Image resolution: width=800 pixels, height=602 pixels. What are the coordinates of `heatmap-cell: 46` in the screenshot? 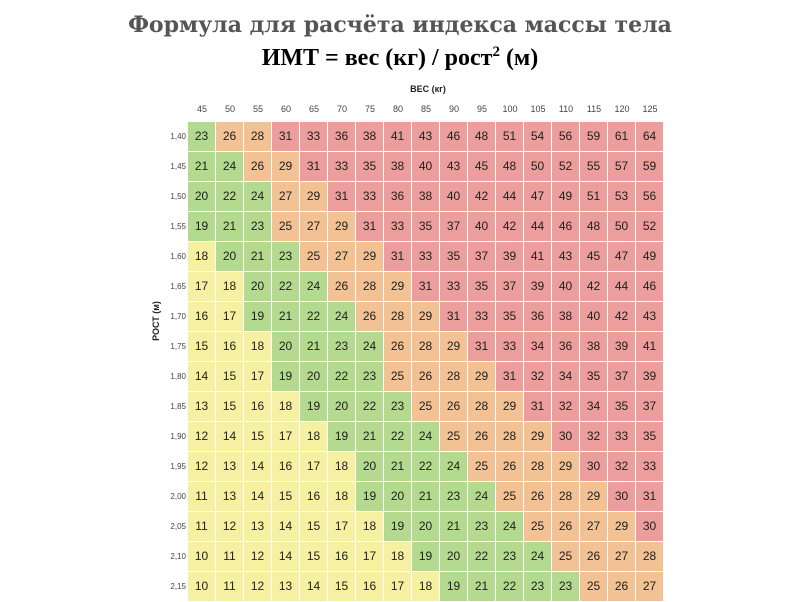 It's located at (650, 287).